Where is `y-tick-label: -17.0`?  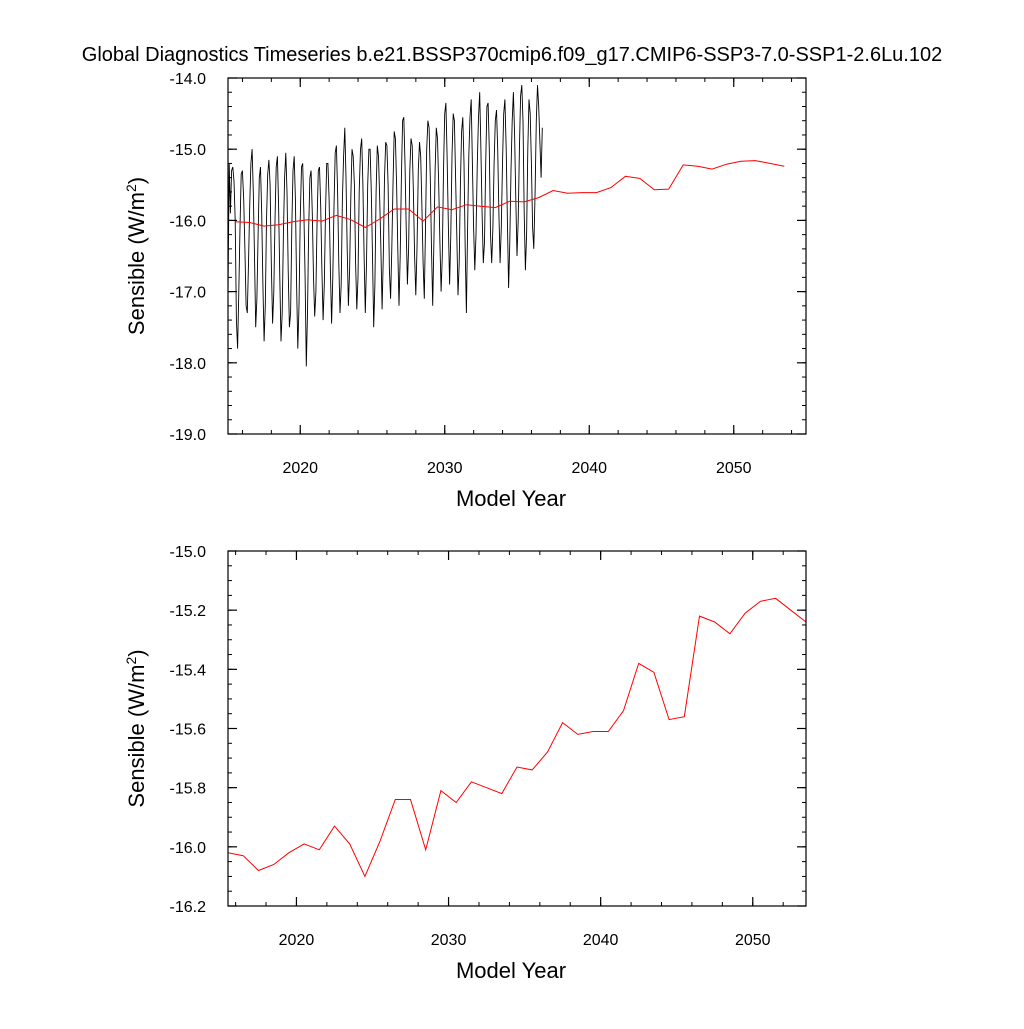 y-tick-label: -17.0 is located at coordinates (188, 293).